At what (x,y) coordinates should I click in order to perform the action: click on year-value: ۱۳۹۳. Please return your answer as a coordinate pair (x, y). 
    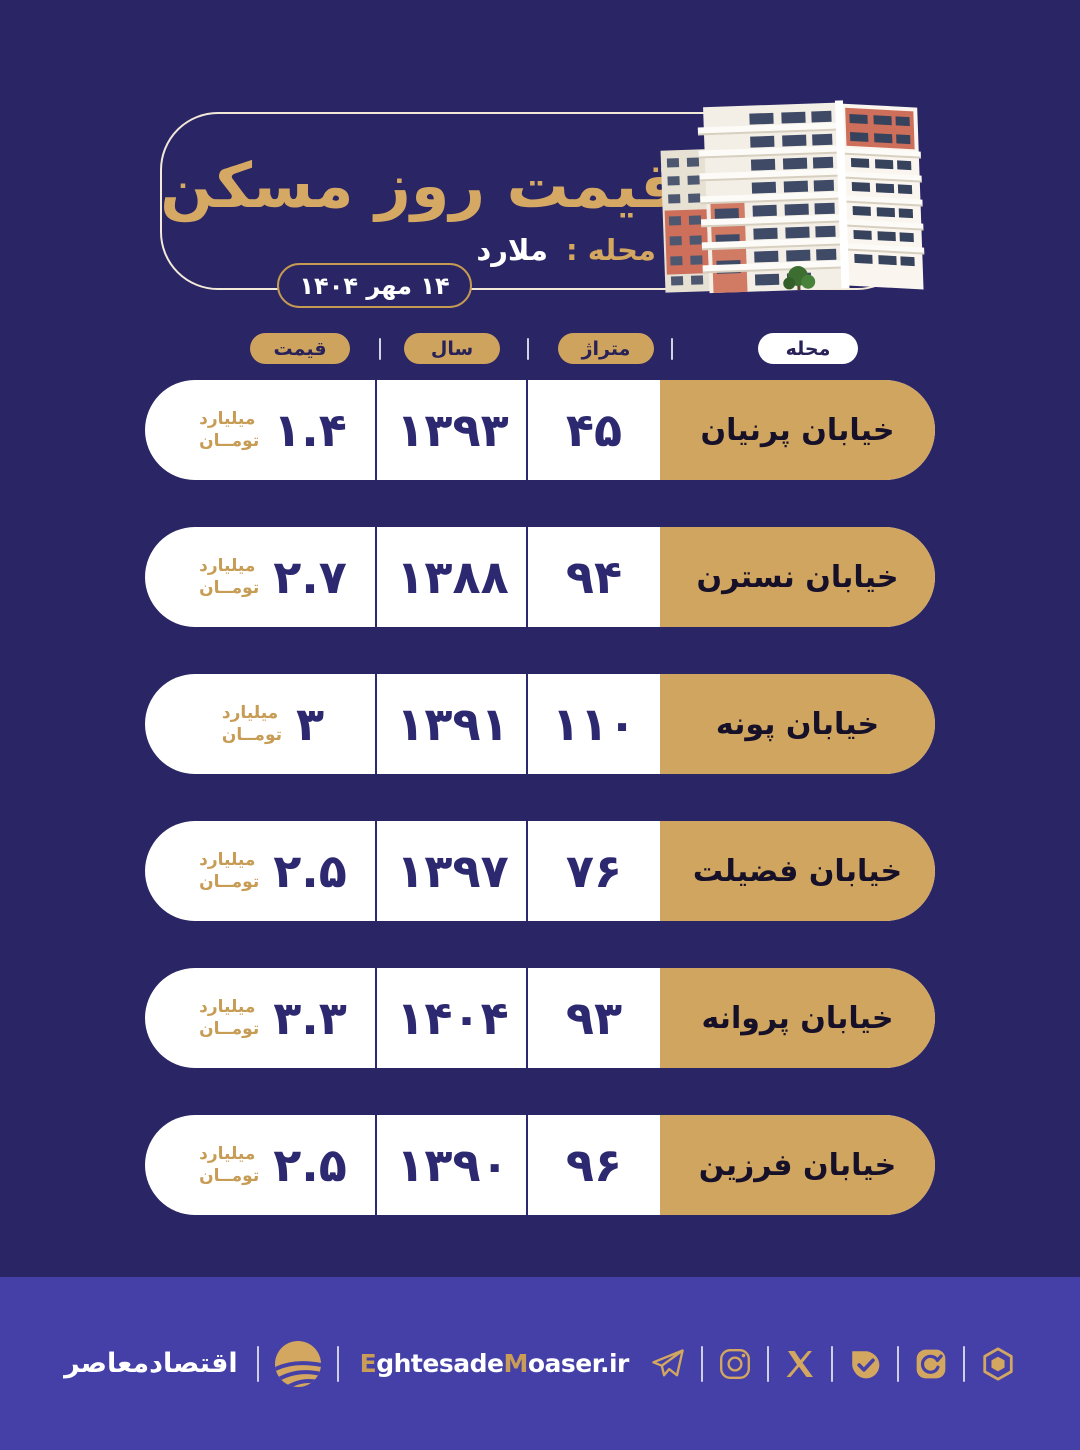
    Looking at the image, I should click on (452, 430).